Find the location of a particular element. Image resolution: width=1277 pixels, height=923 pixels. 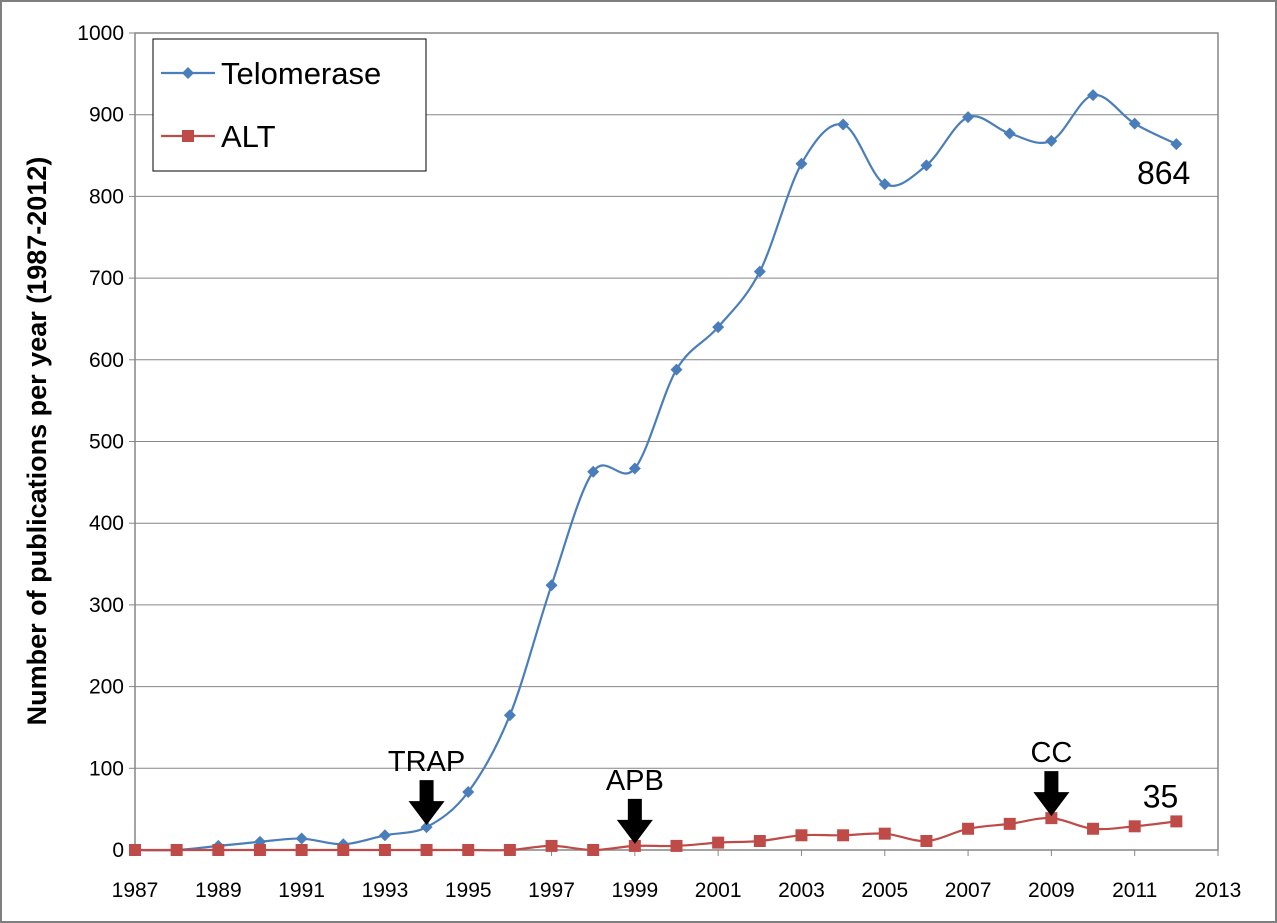

legend-label-alt: ALT is located at coordinates (248, 136).